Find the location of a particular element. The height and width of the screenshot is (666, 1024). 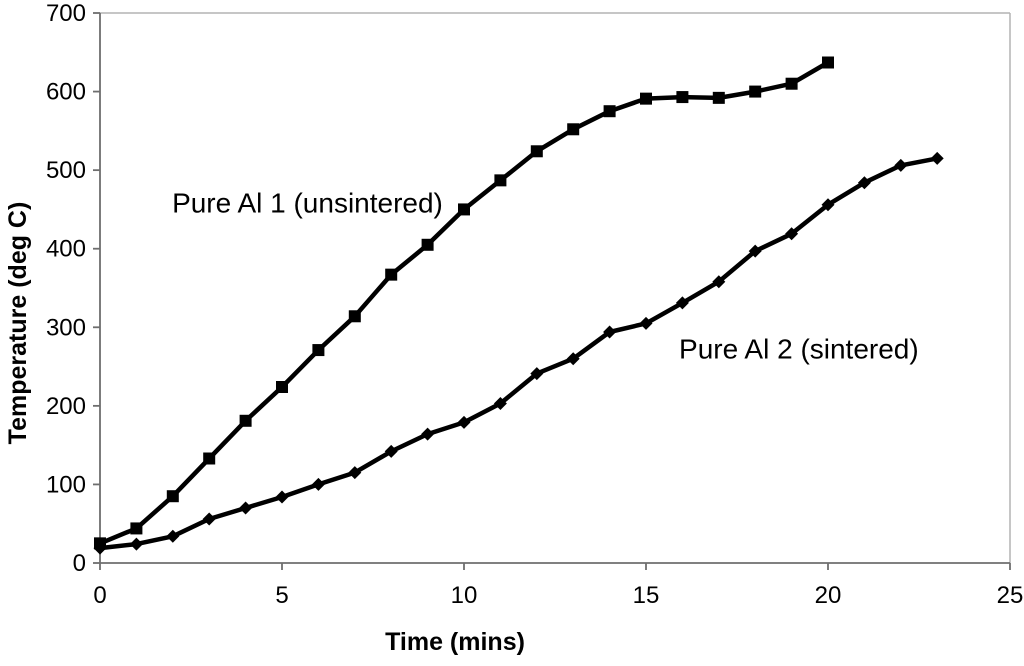

x-tick-label: 25 is located at coordinates (1010, 595).